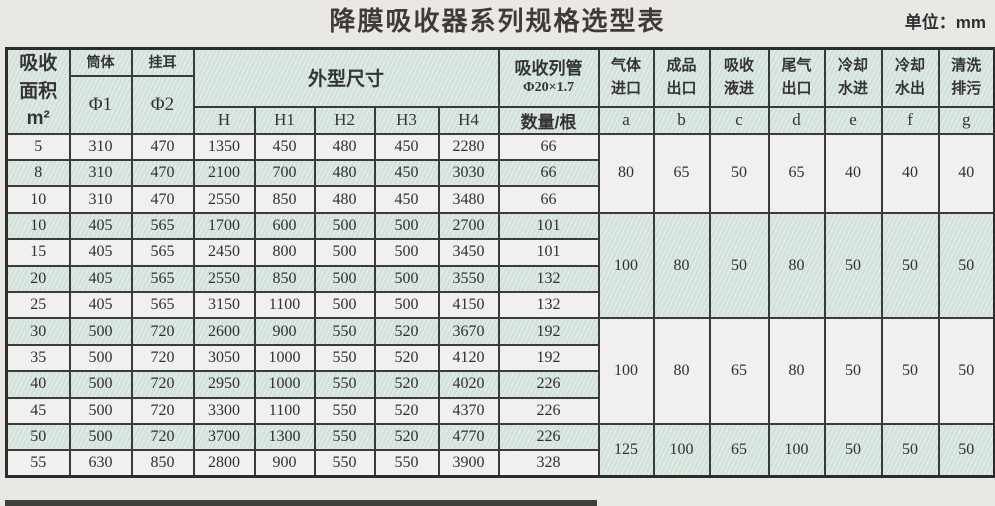  What do you see at coordinates (945, 22) in the screenshot?
I see `unit-label: 单位：mm` at bounding box center [945, 22].